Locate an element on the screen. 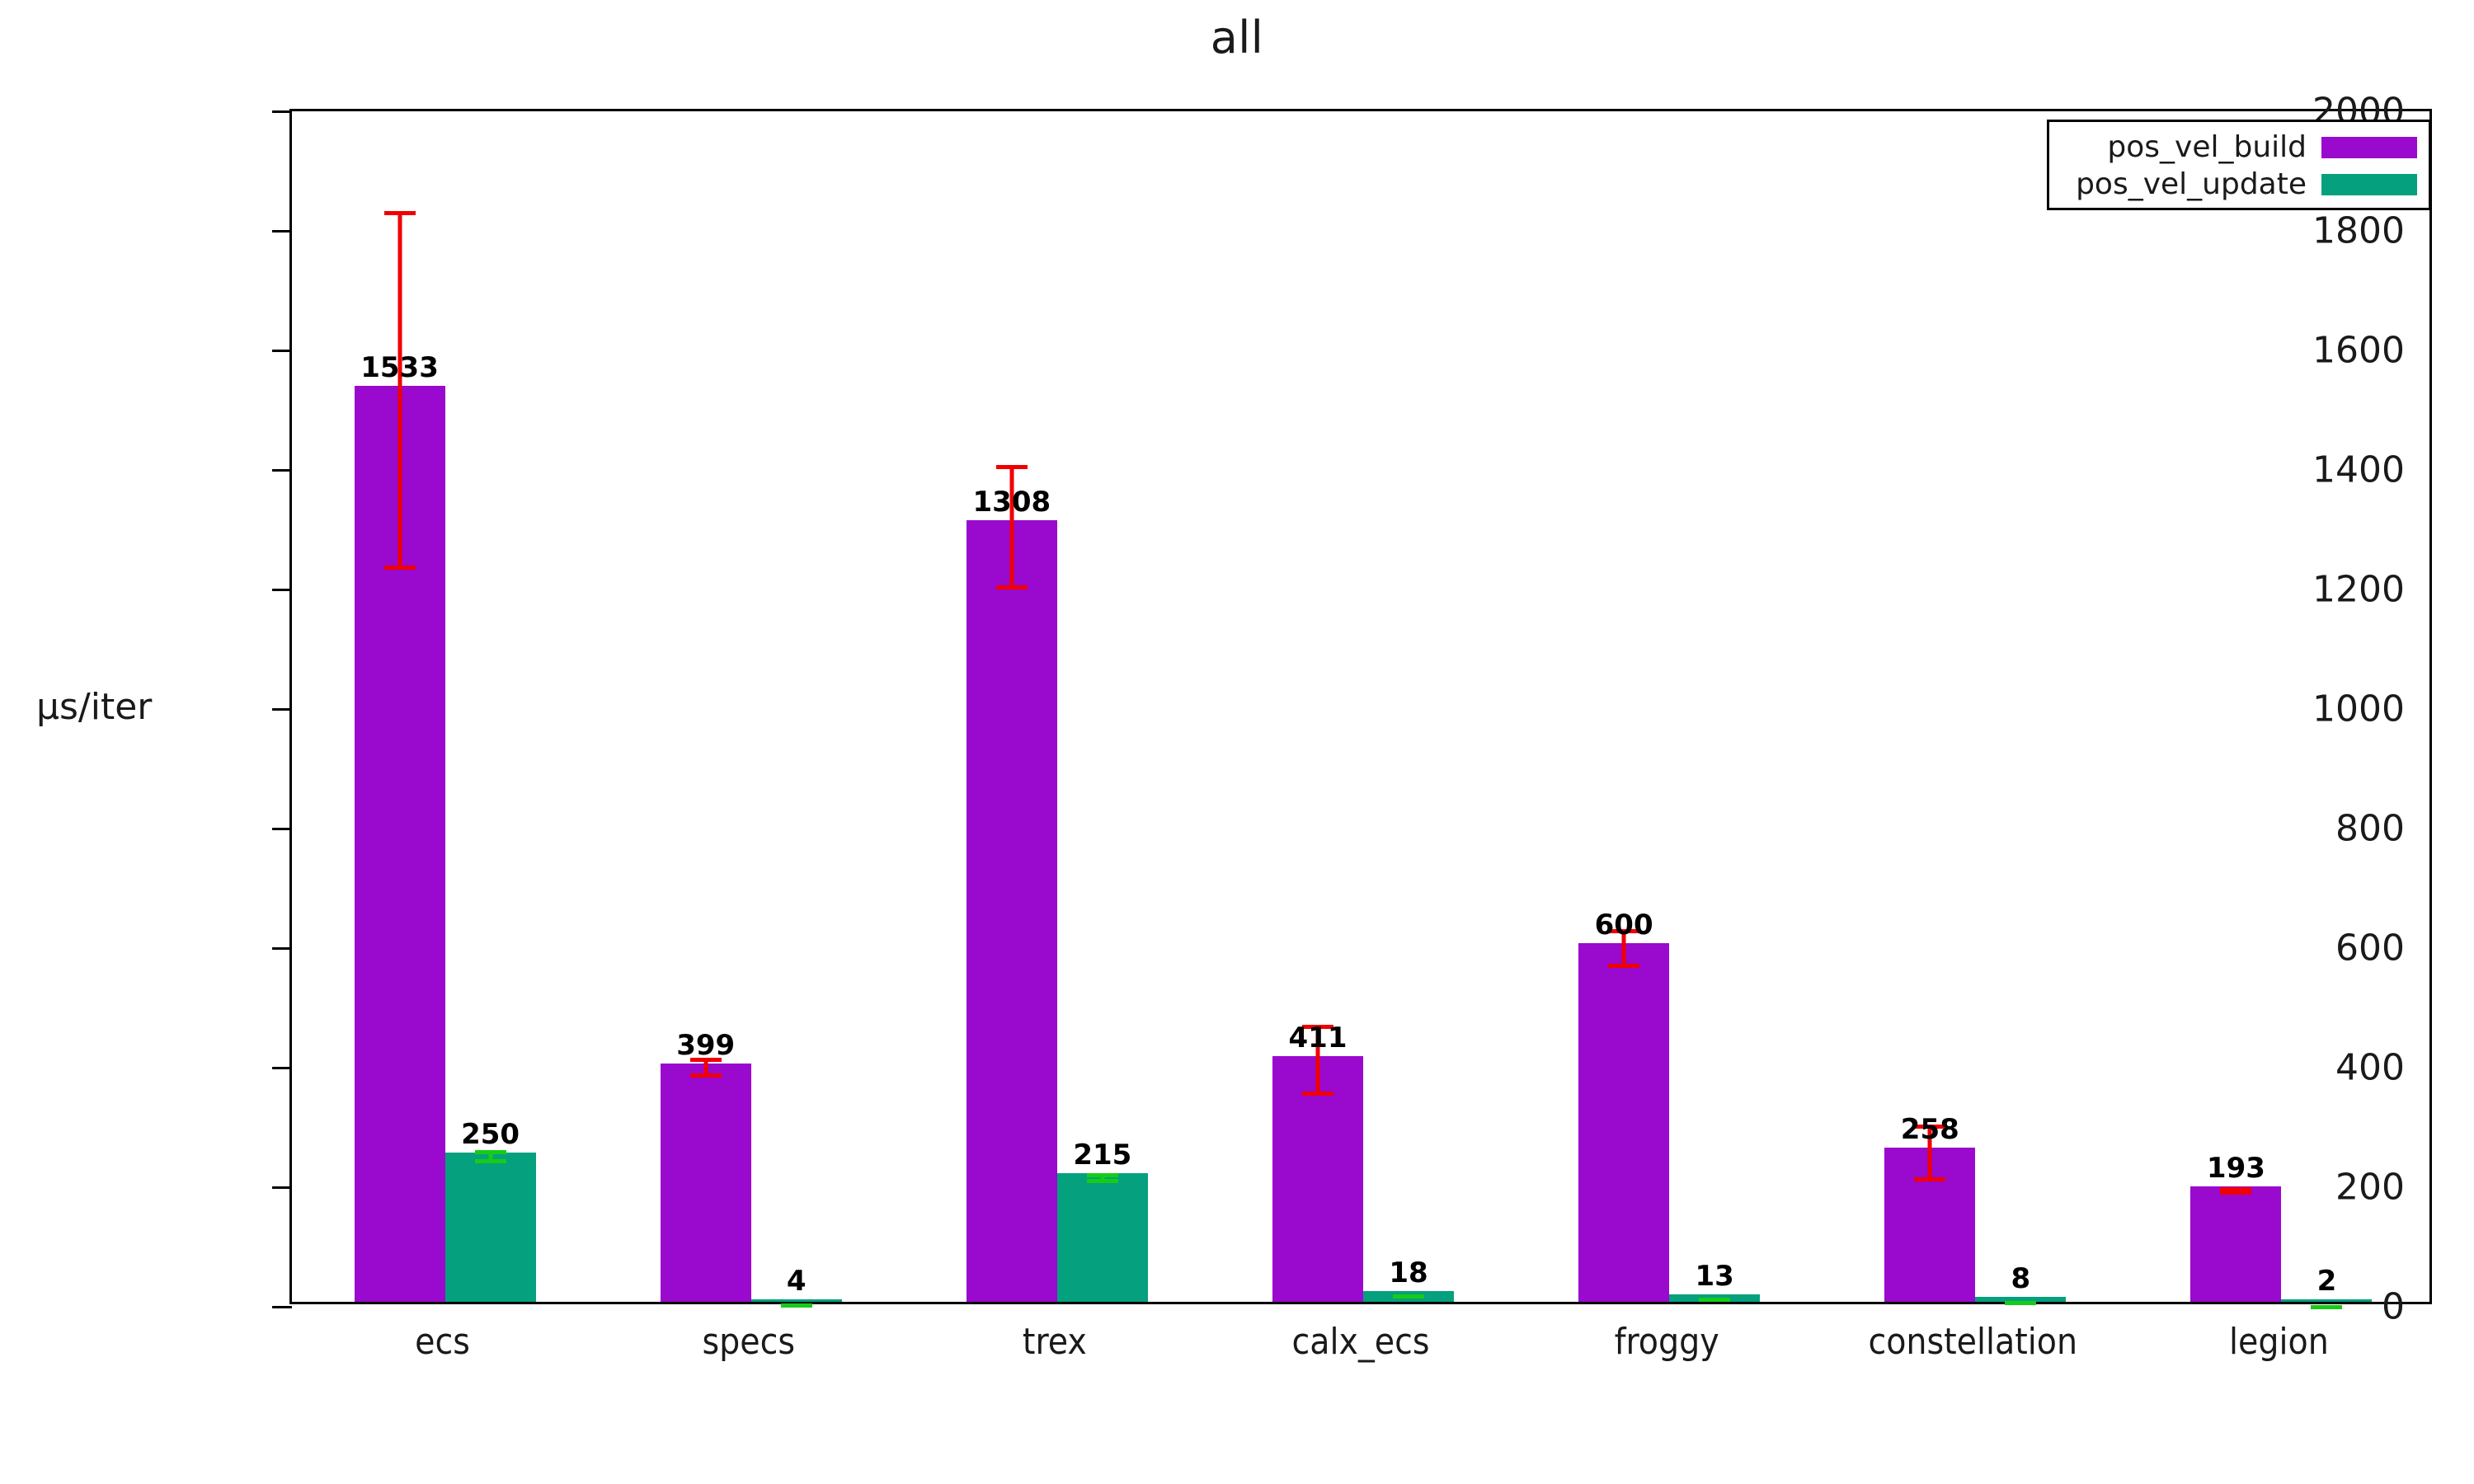  x-tick-label-ecs: ecs is located at coordinates (442, 1342).